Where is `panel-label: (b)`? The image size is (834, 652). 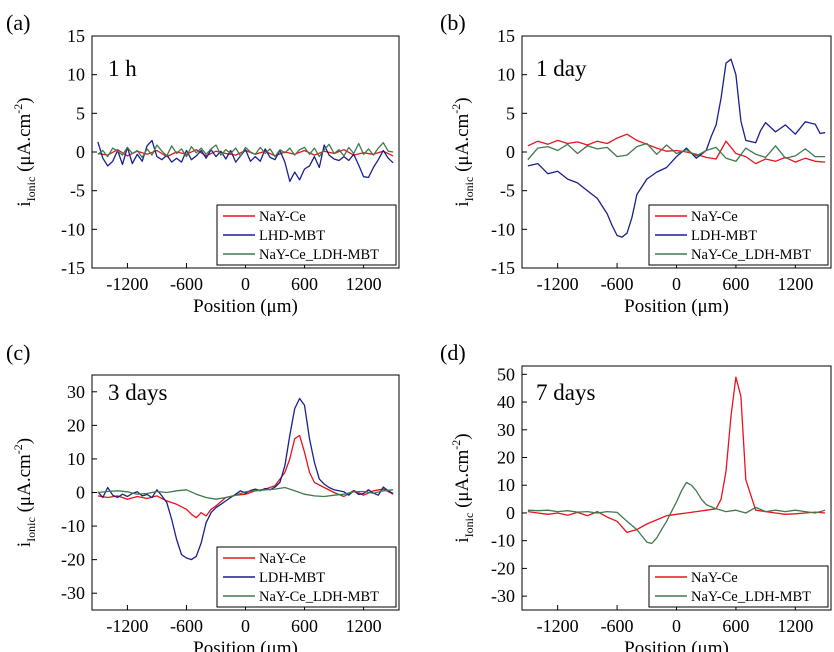 panel-label: (b) is located at coordinates (453, 22).